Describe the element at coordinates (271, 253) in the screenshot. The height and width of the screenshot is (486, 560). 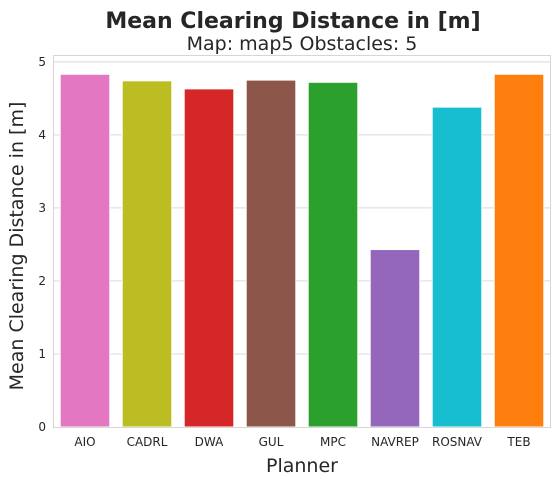
I see `bar-gul` at that location.